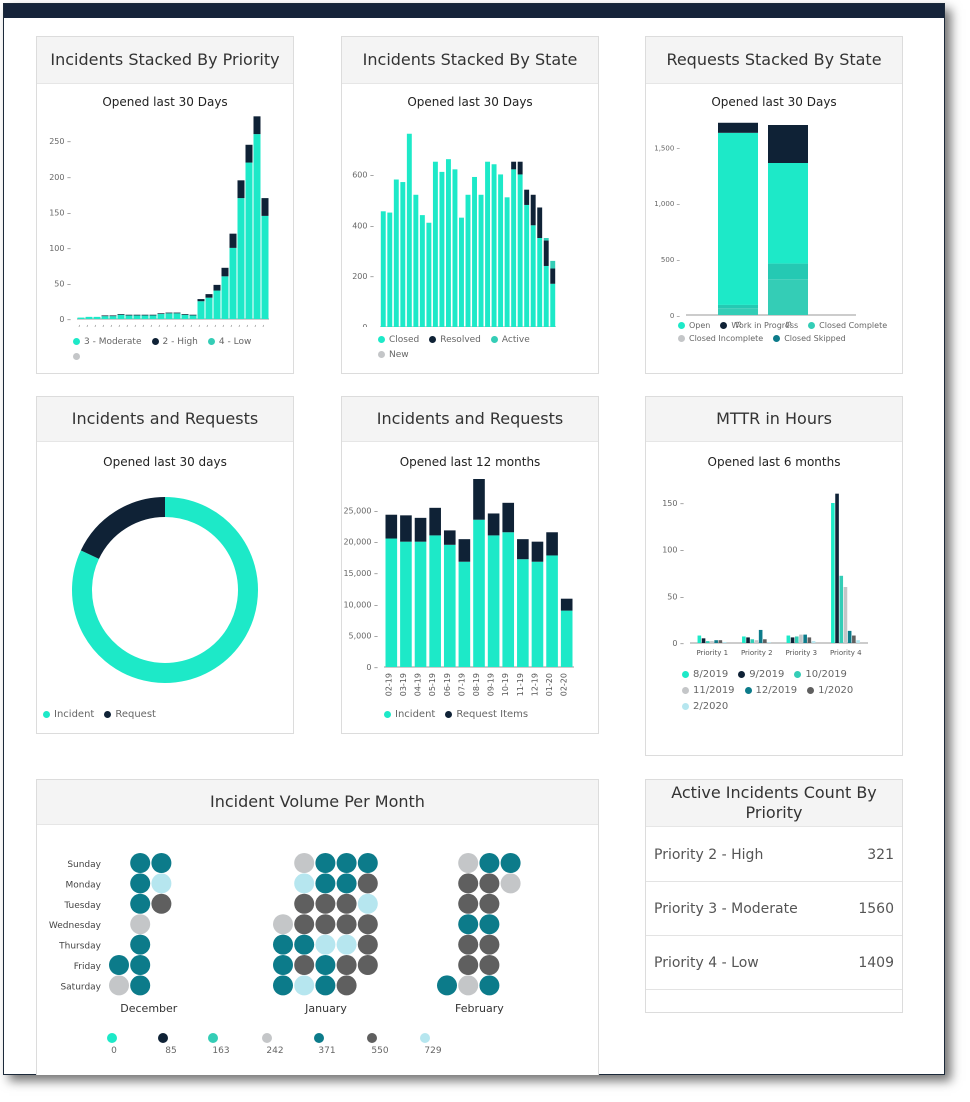 Image resolution: width=970 pixels, height=1102 pixels. I want to click on legend-item: 9/2019, so click(761, 675).